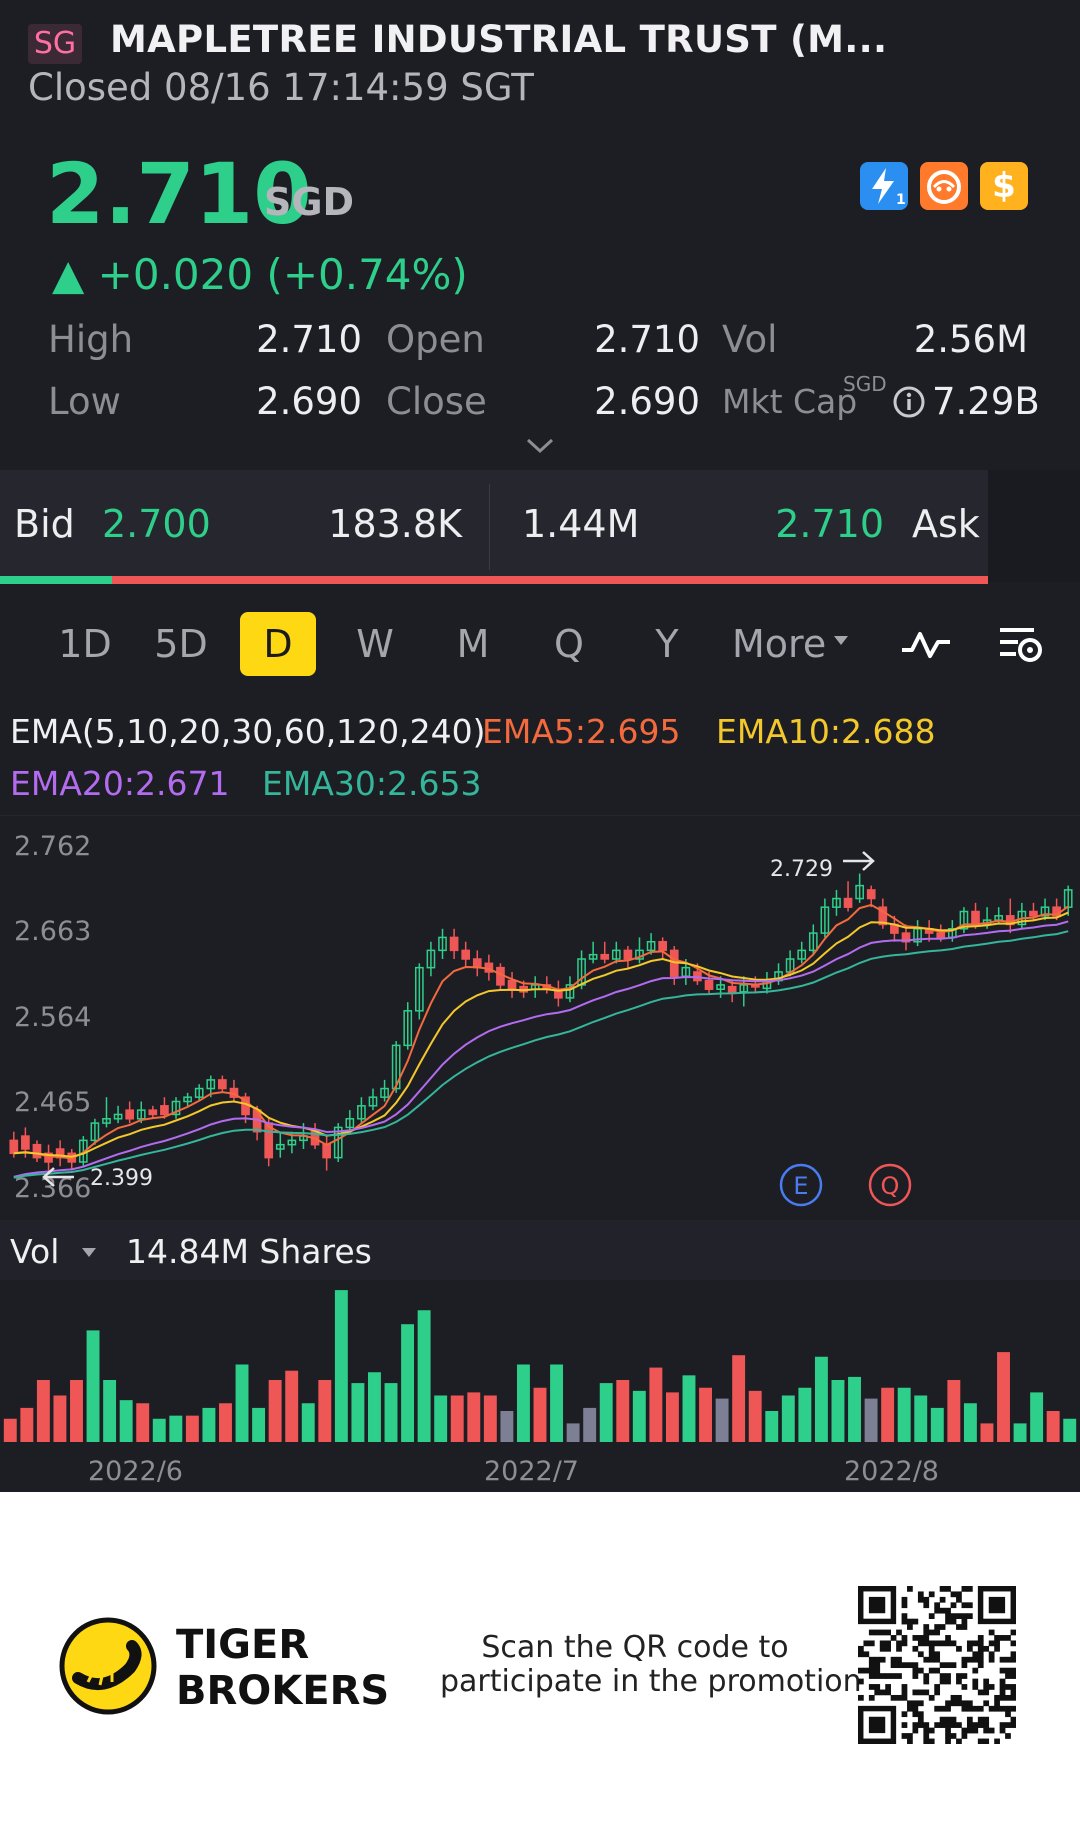  I want to click on indicator-icon, so click(926, 644).